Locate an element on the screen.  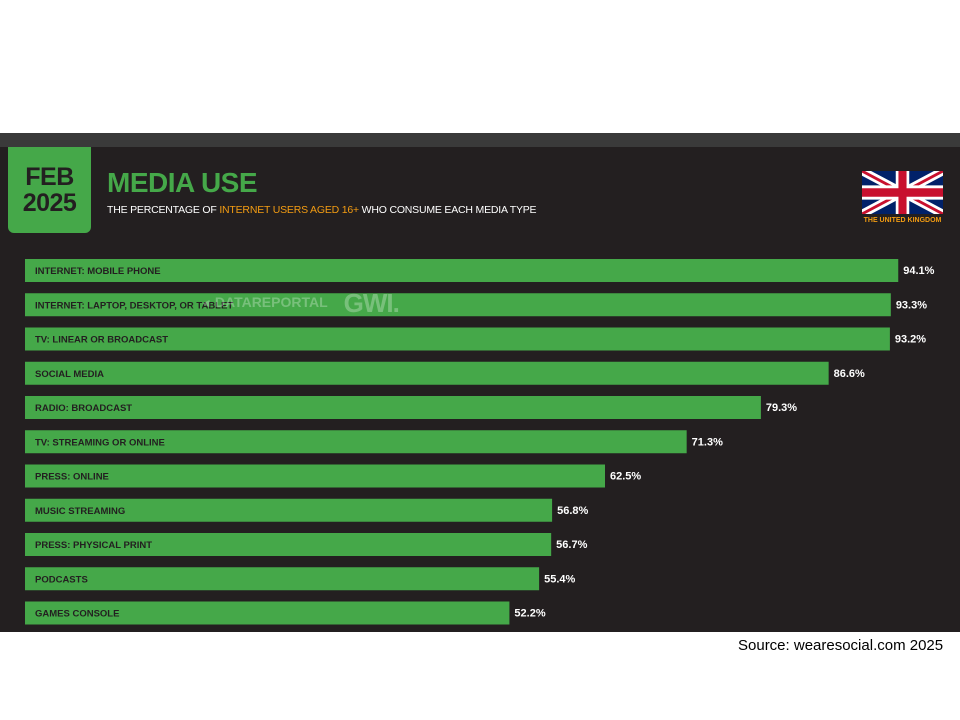
bar-value-label: 79.3% is located at coordinates (781, 408).